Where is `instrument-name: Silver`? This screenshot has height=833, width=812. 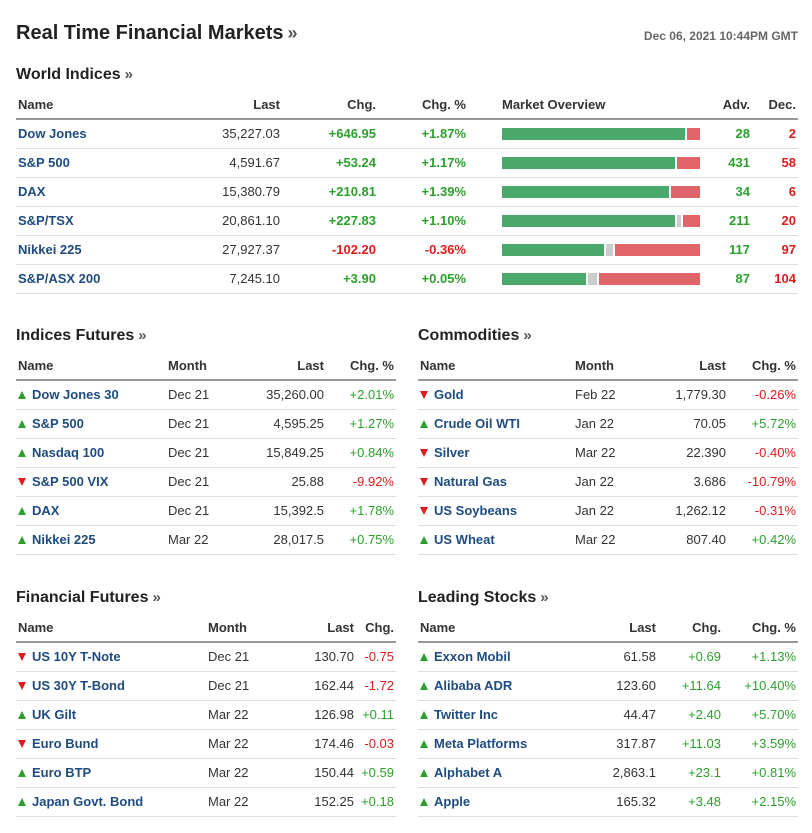
instrument-name: Silver is located at coordinates (495, 453).